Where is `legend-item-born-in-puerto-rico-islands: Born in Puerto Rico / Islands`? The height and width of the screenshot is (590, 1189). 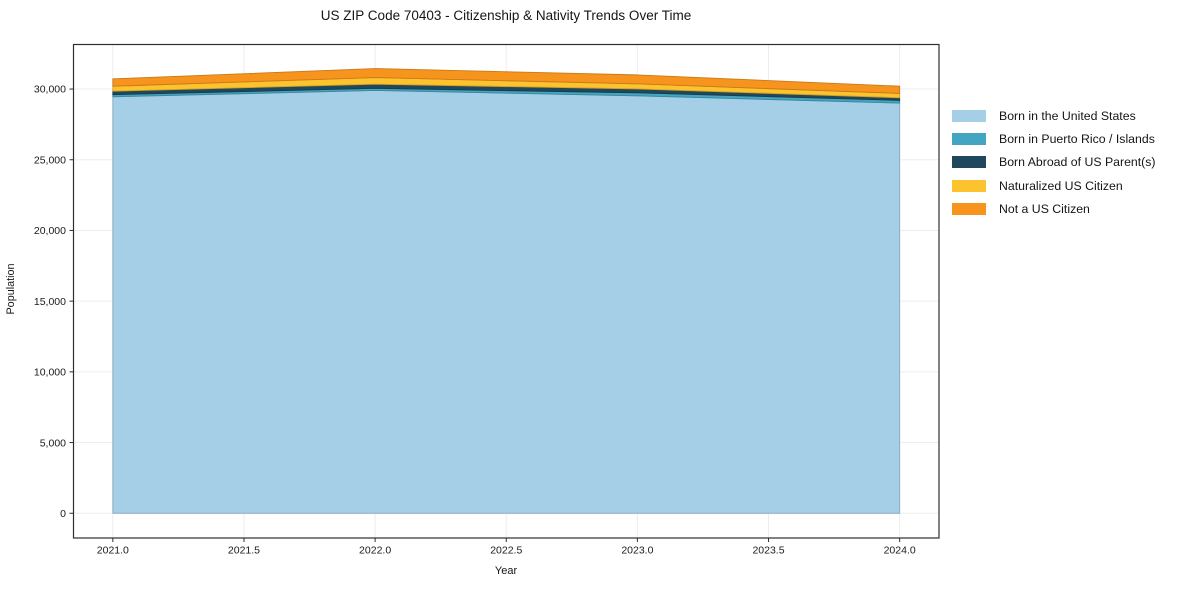
legend-item-born-in-puerto-rico-islands: Born in Puerto Rico / Islands is located at coordinates (1054, 138).